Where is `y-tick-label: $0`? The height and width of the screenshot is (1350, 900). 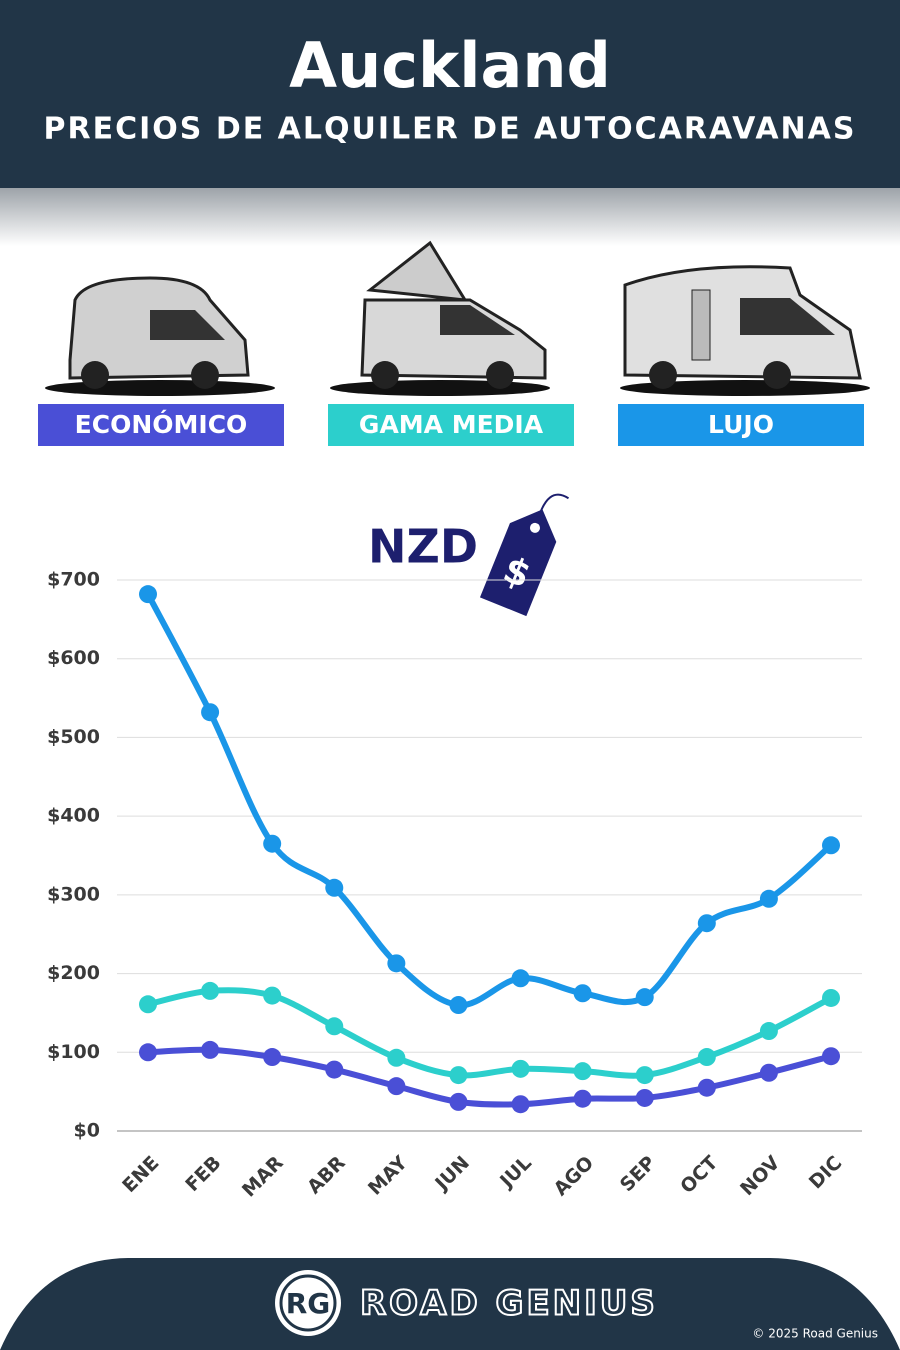 y-tick-label: $0 is located at coordinates (87, 1131).